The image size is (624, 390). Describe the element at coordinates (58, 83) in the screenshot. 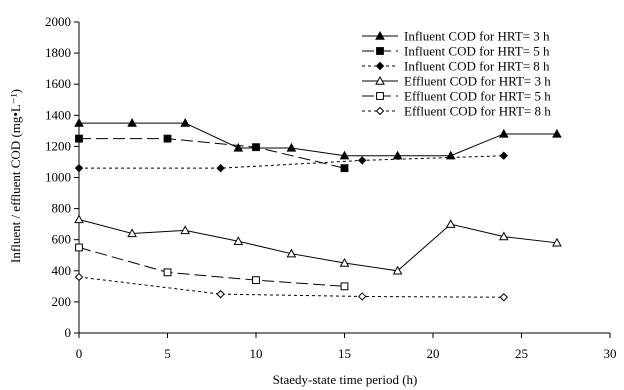

I see `y-tick-label: 1600` at that location.